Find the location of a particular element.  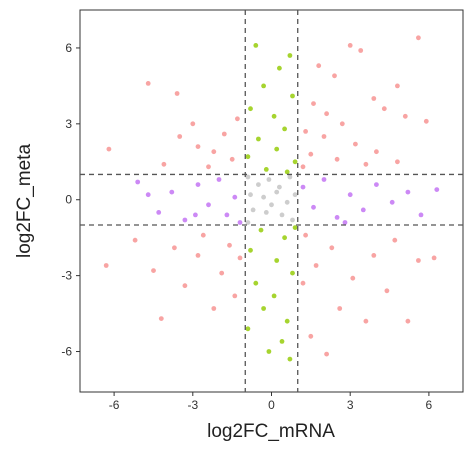

y-axis-ticks: -6 -3 0 3 6 is located at coordinates (70, 200).